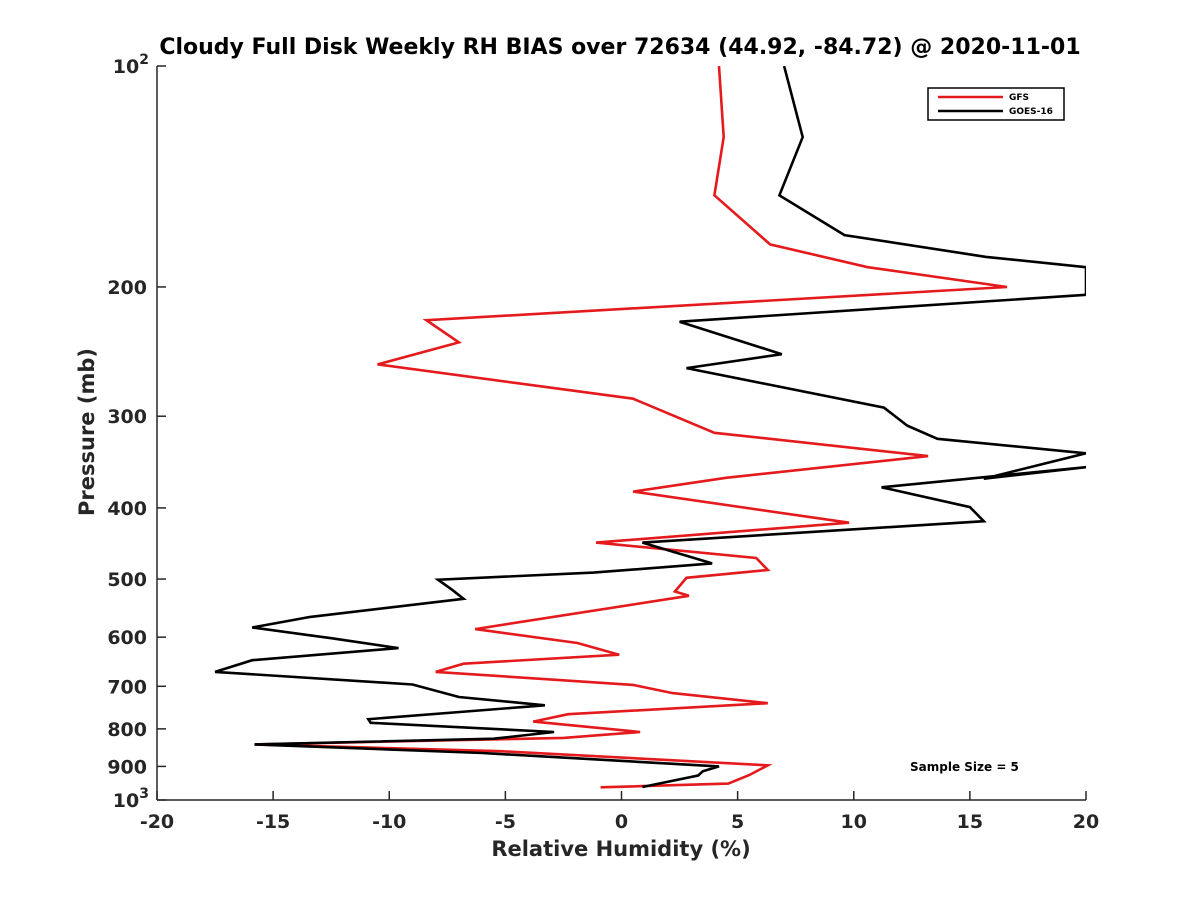  Describe the element at coordinates (389, 822) in the screenshot. I see `x-tick-label: -10` at that location.